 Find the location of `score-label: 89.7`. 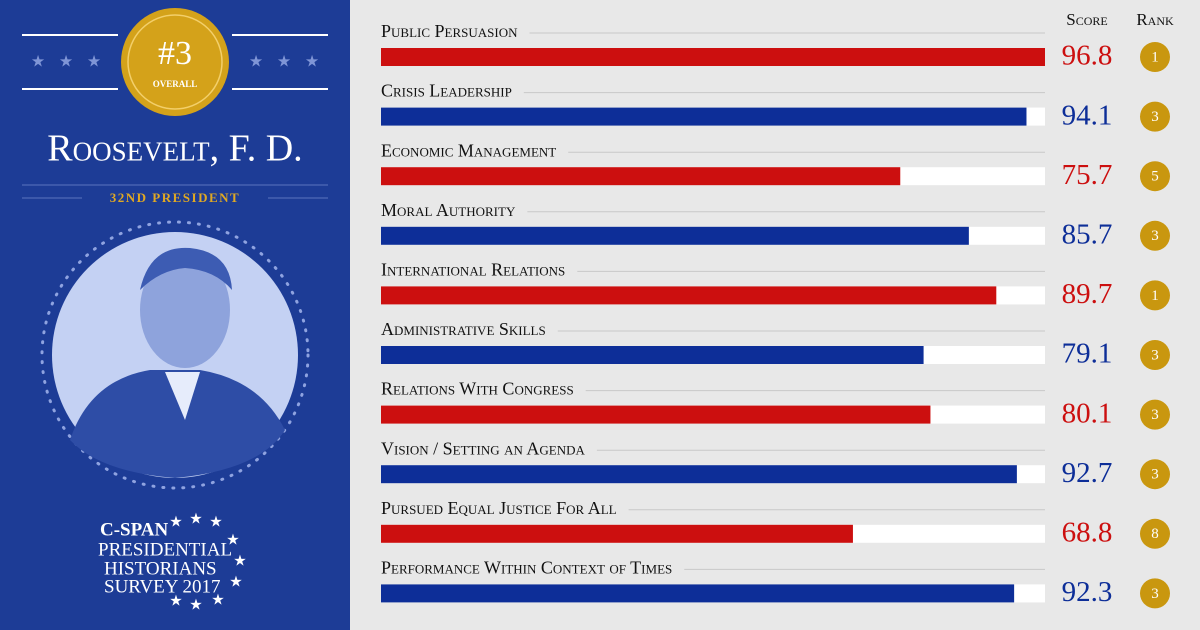

score-label: 89.7 is located at coordinates (1087, 294).